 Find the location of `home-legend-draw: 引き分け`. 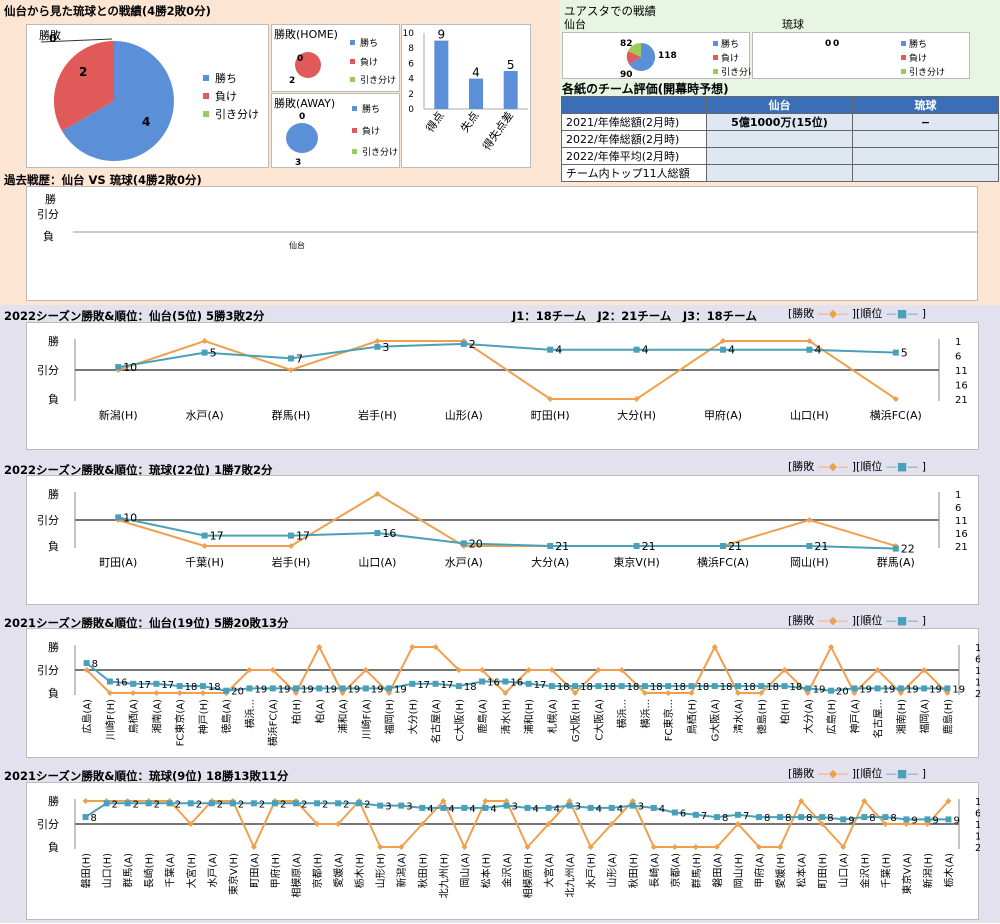

home-legend-draw: 引き分け is located at coordinates (378, 80).